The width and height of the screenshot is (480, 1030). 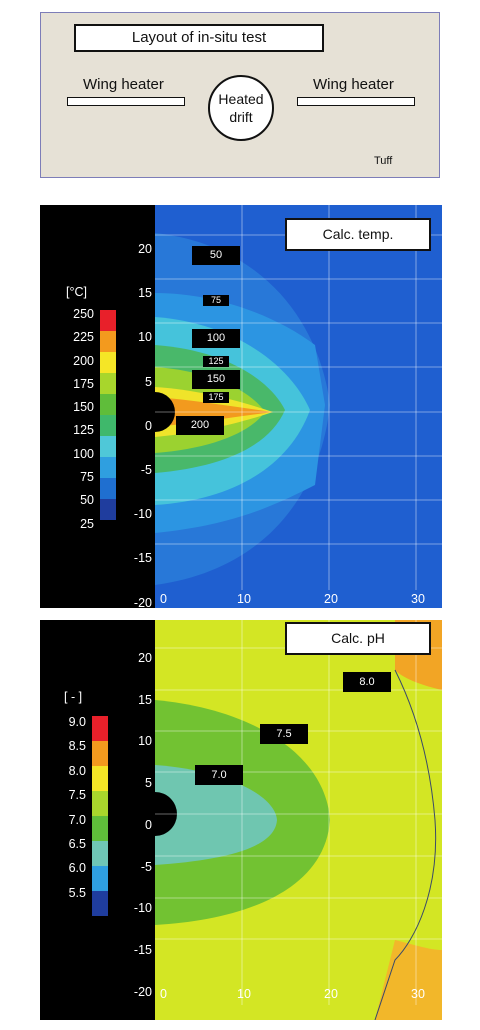 I want to click on ph-y-10: 10, so click(x=145, y=741).